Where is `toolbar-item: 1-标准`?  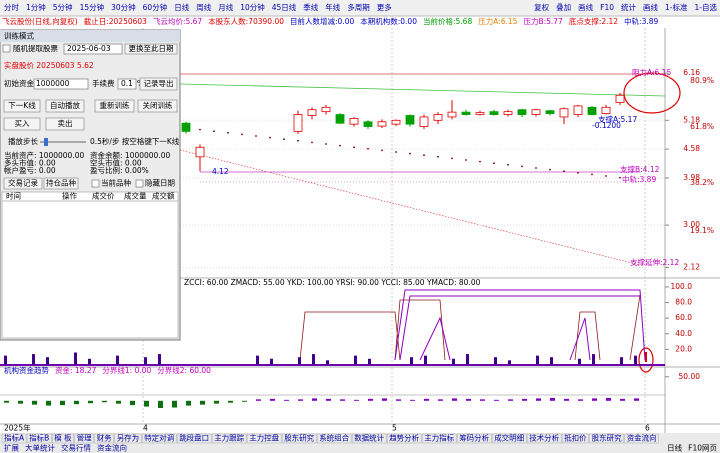
toolbar-item: 1-标准 is located at coordinates (676, 7).